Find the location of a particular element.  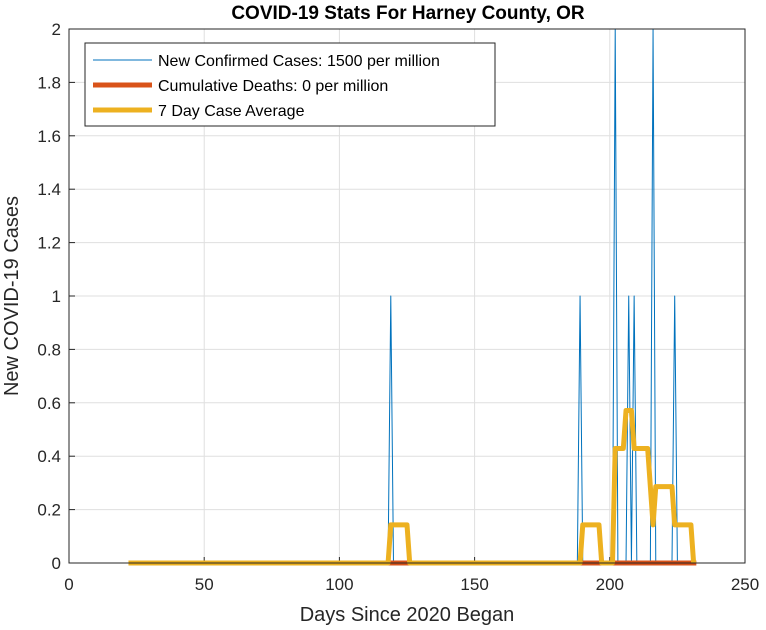

legend-box is located at coordinates (290, 84).